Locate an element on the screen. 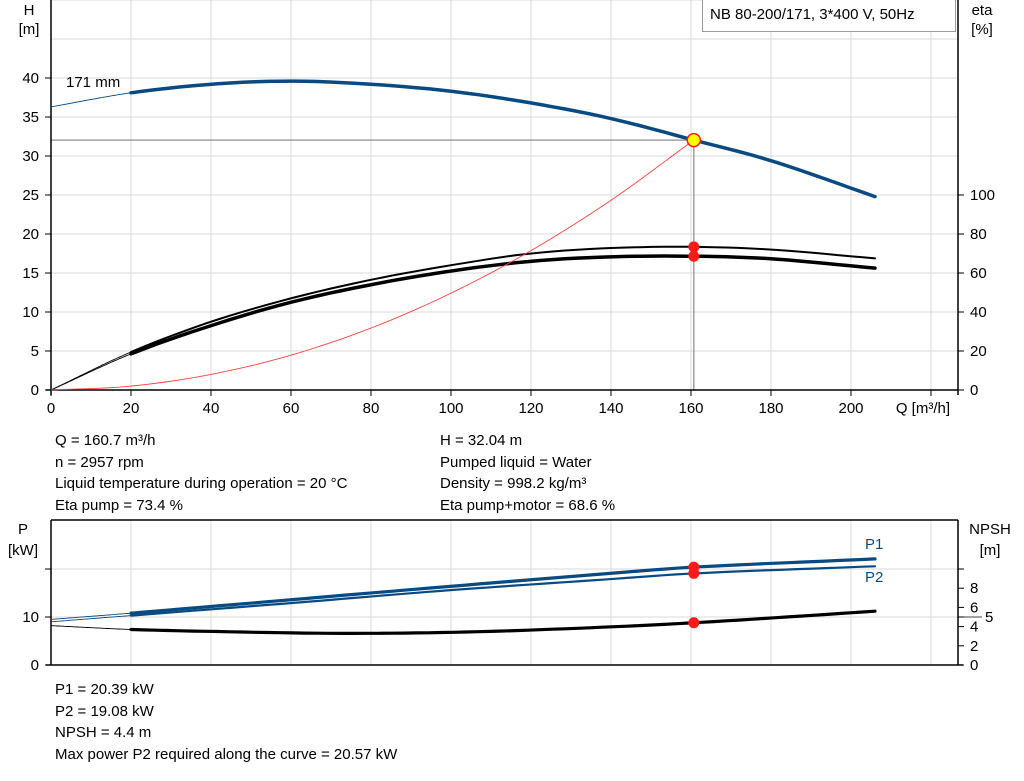 This screenshot has height=781, width=1024. p-axis-label: P is located at coordinates (23, 529).